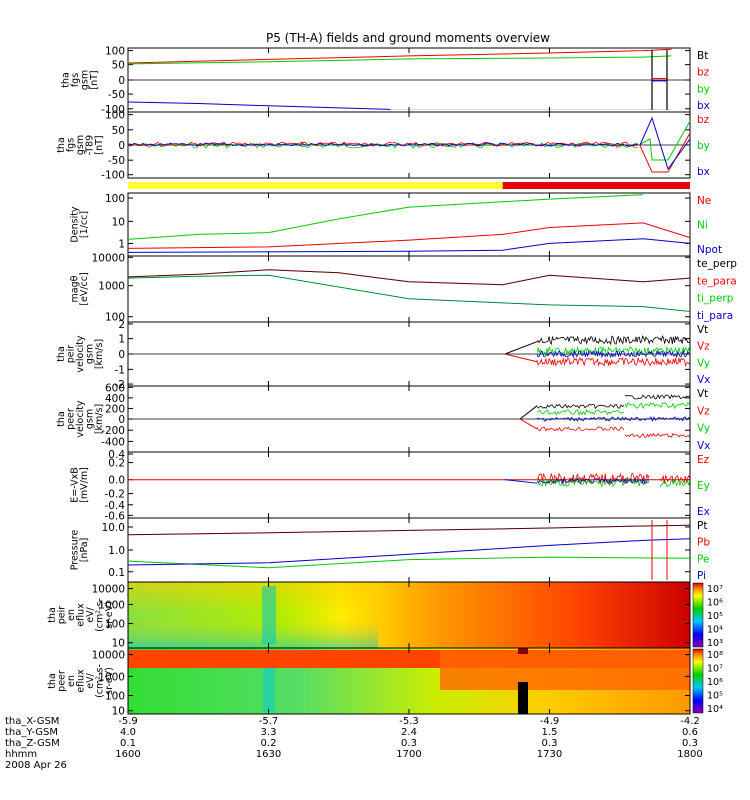  Describe the element at coordinates (71, 354) in the screenshot. I see `y-axis-label: peir` at that location.